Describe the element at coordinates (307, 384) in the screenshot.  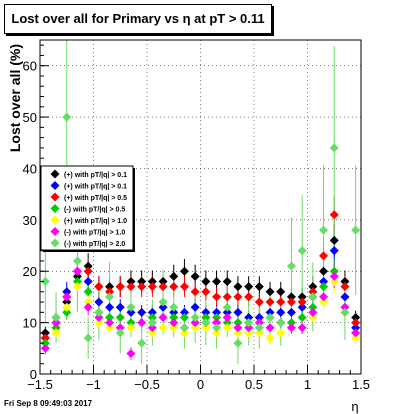
I see `x-tick-label: 1` at that location.